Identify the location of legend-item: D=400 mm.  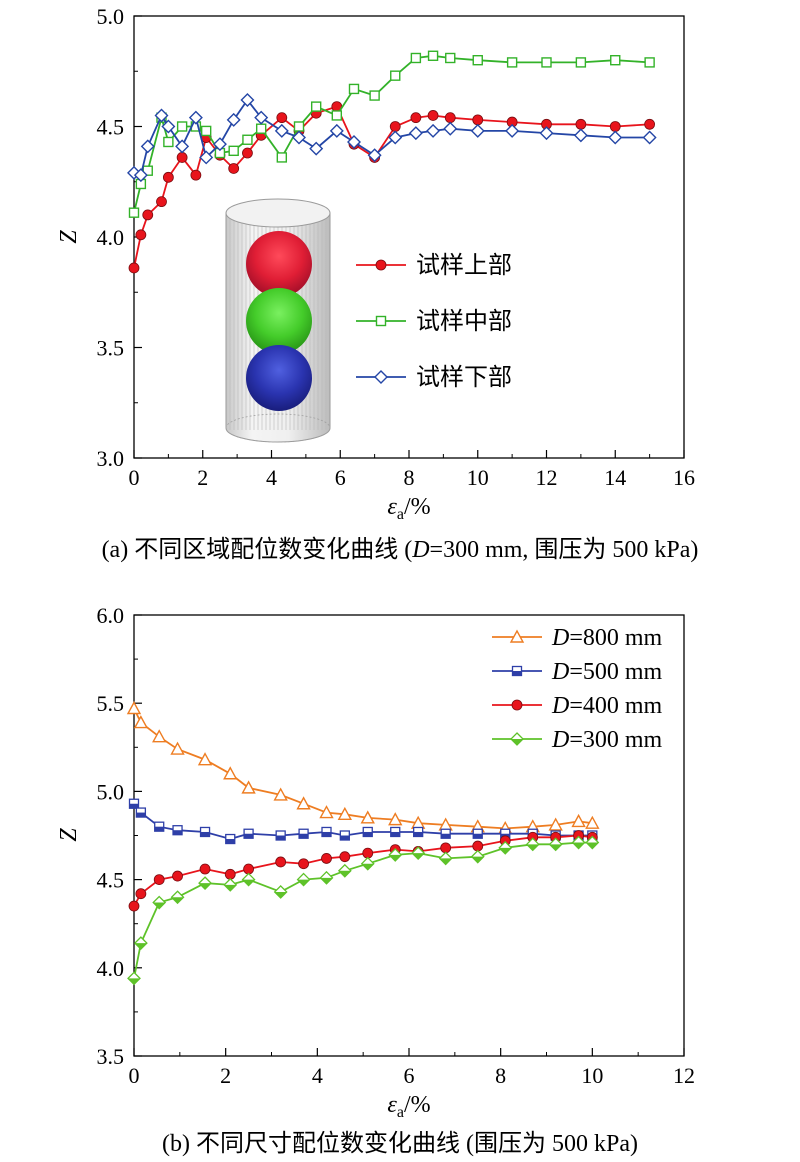
(577, 706).